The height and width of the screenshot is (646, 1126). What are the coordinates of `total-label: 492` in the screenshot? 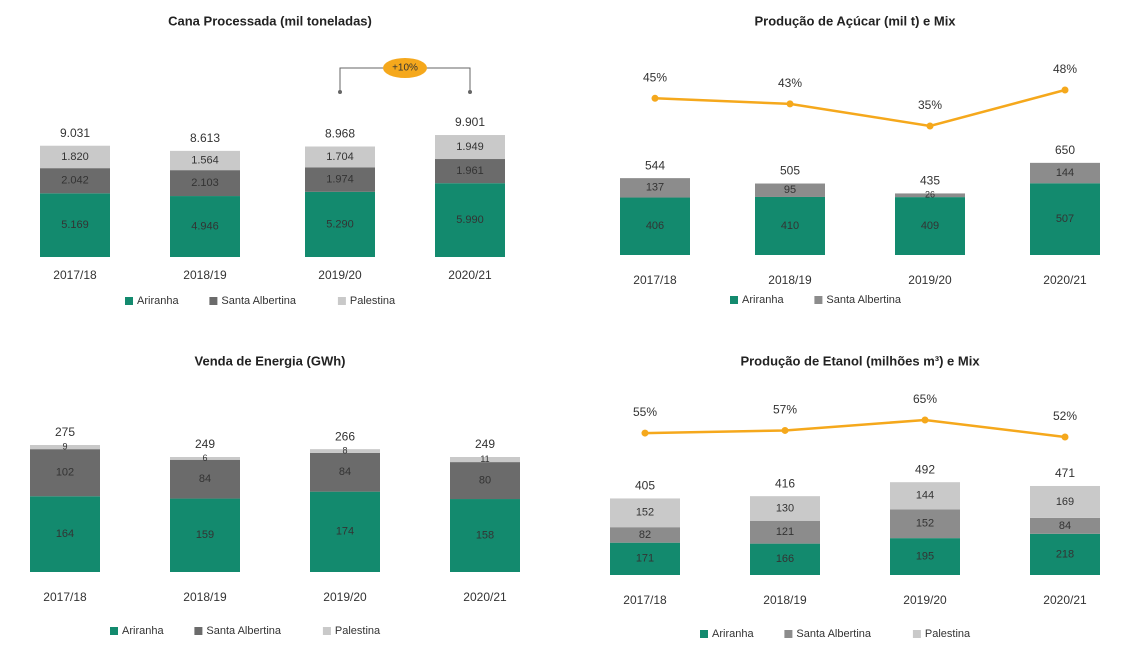 It's located at (925, 469).